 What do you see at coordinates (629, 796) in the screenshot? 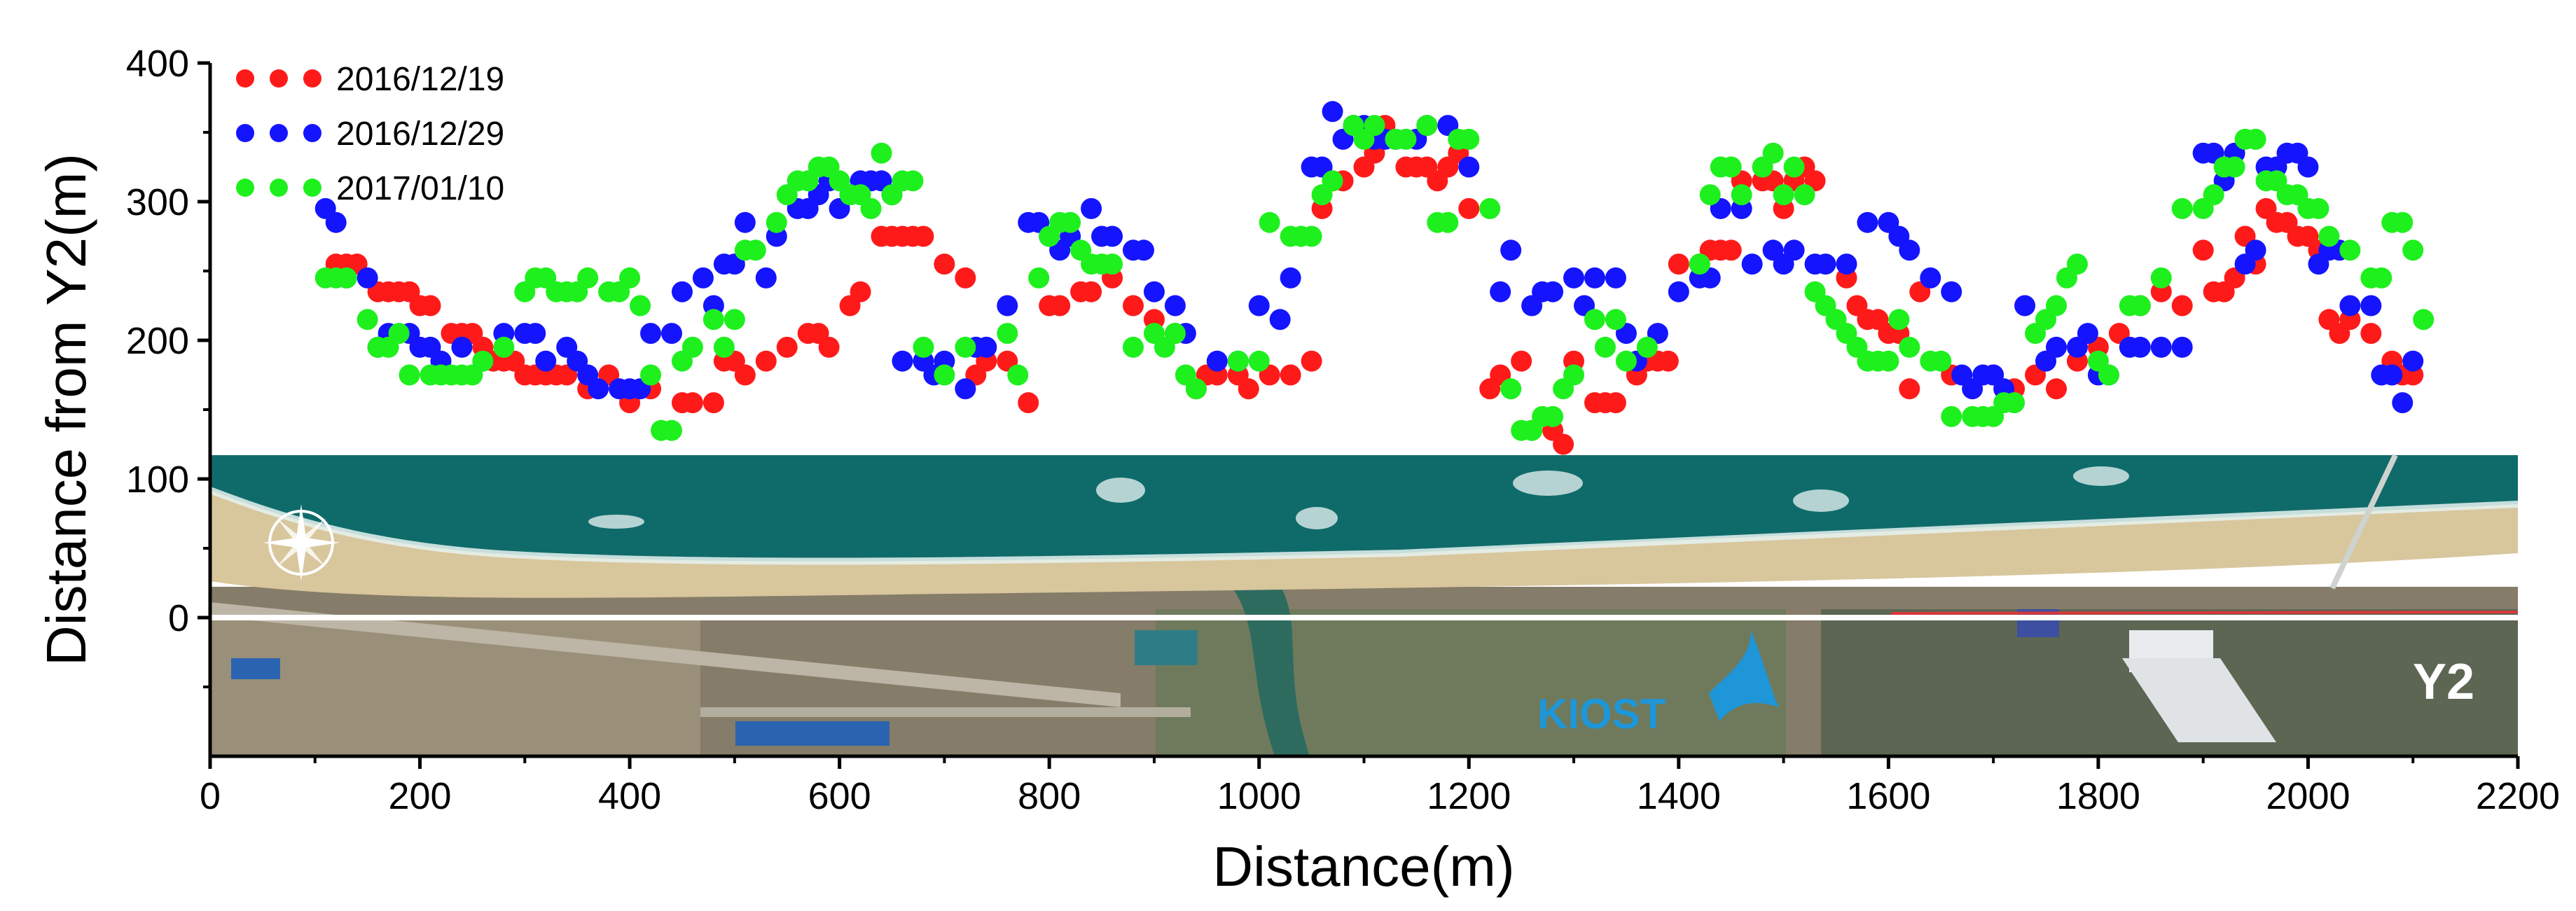
I see `x-tick-label: 400` at bounding box center [629, 796].